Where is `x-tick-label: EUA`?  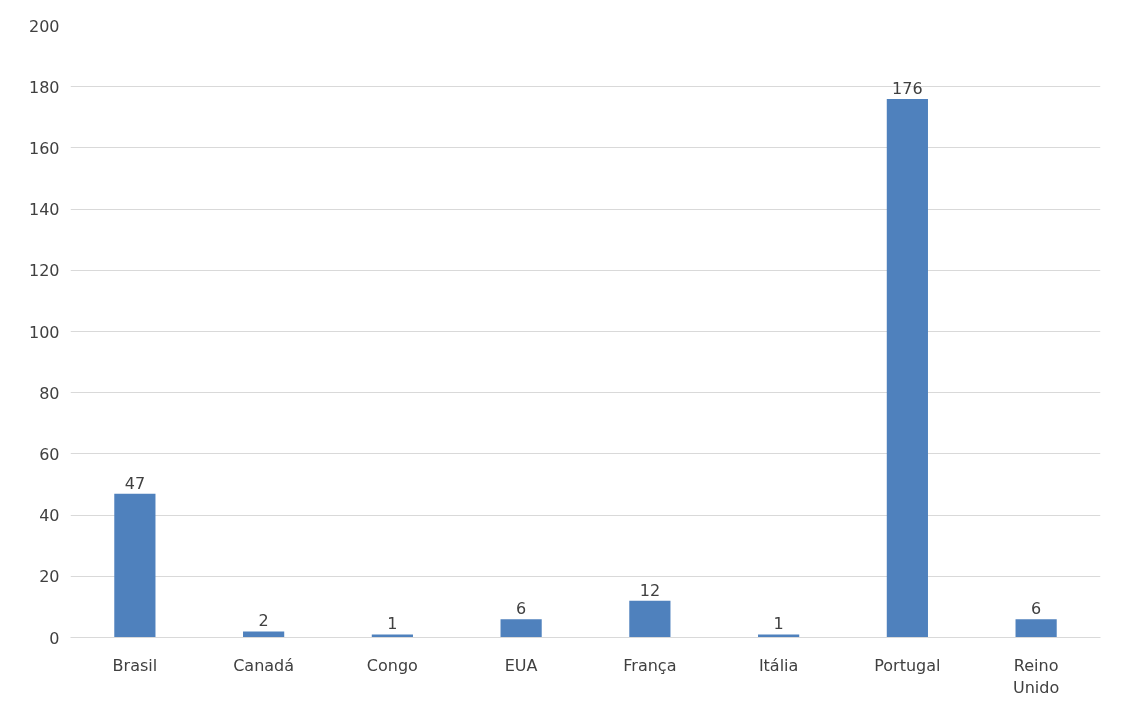
x-tick-label: EUA is located at coordinates (521, 665).